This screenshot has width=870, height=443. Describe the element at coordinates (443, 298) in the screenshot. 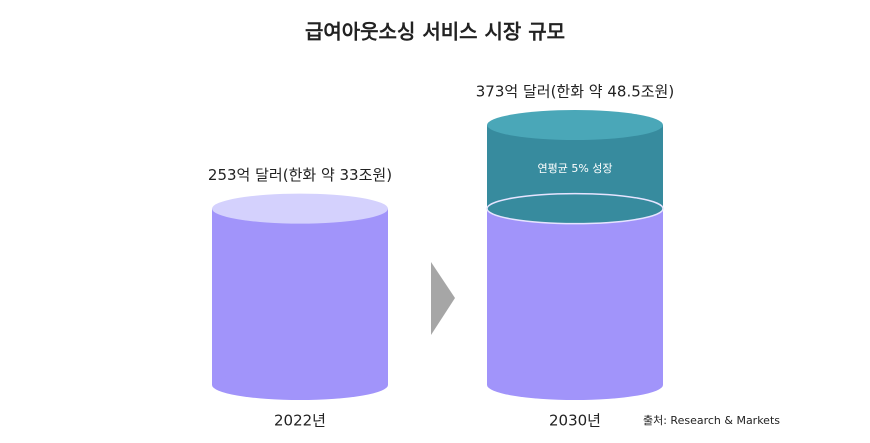

I see `arrow` at that location.